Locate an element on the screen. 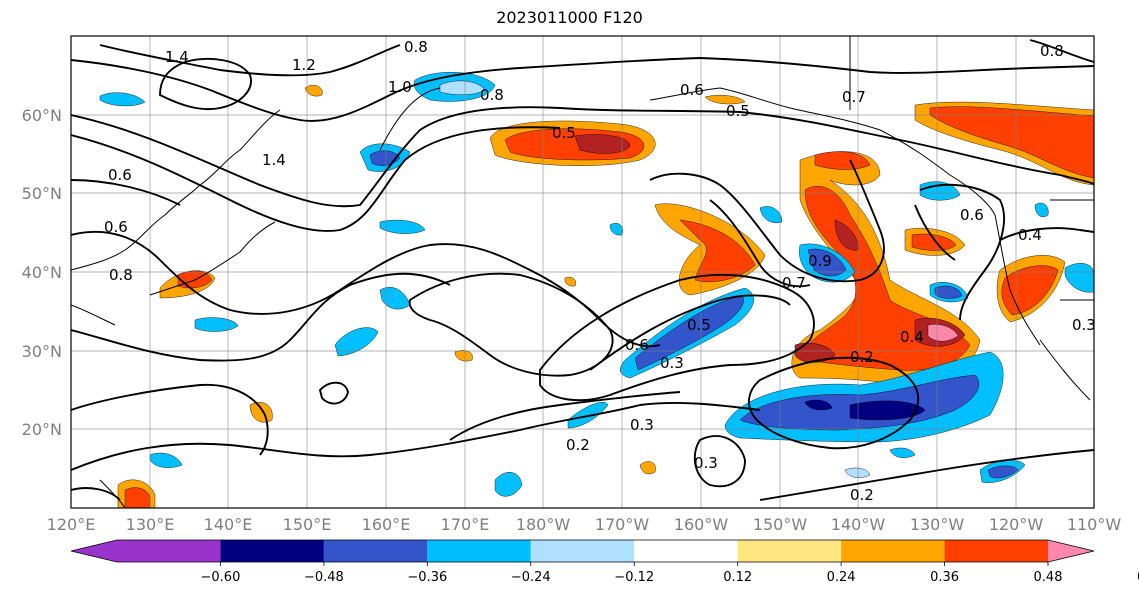  colorbar-tick-label: −0.12 is located at coordinates (634, 577).